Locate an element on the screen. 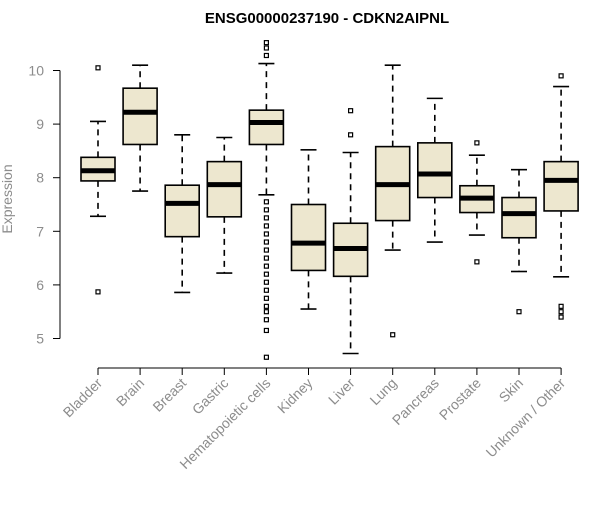  y-tick-label: 8 is located at coordinates (40, 178).